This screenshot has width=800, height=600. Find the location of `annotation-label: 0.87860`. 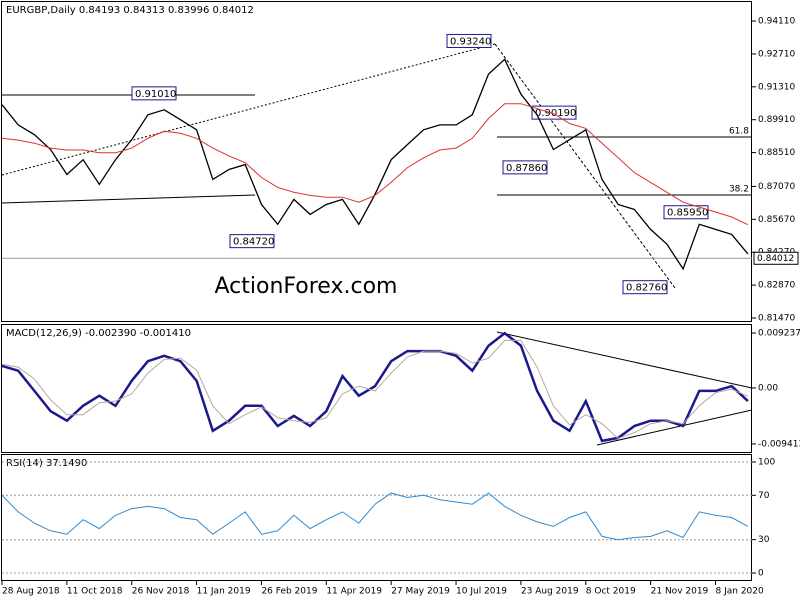

annotation-label: 0.87860 is located at coordinates (526, 168).